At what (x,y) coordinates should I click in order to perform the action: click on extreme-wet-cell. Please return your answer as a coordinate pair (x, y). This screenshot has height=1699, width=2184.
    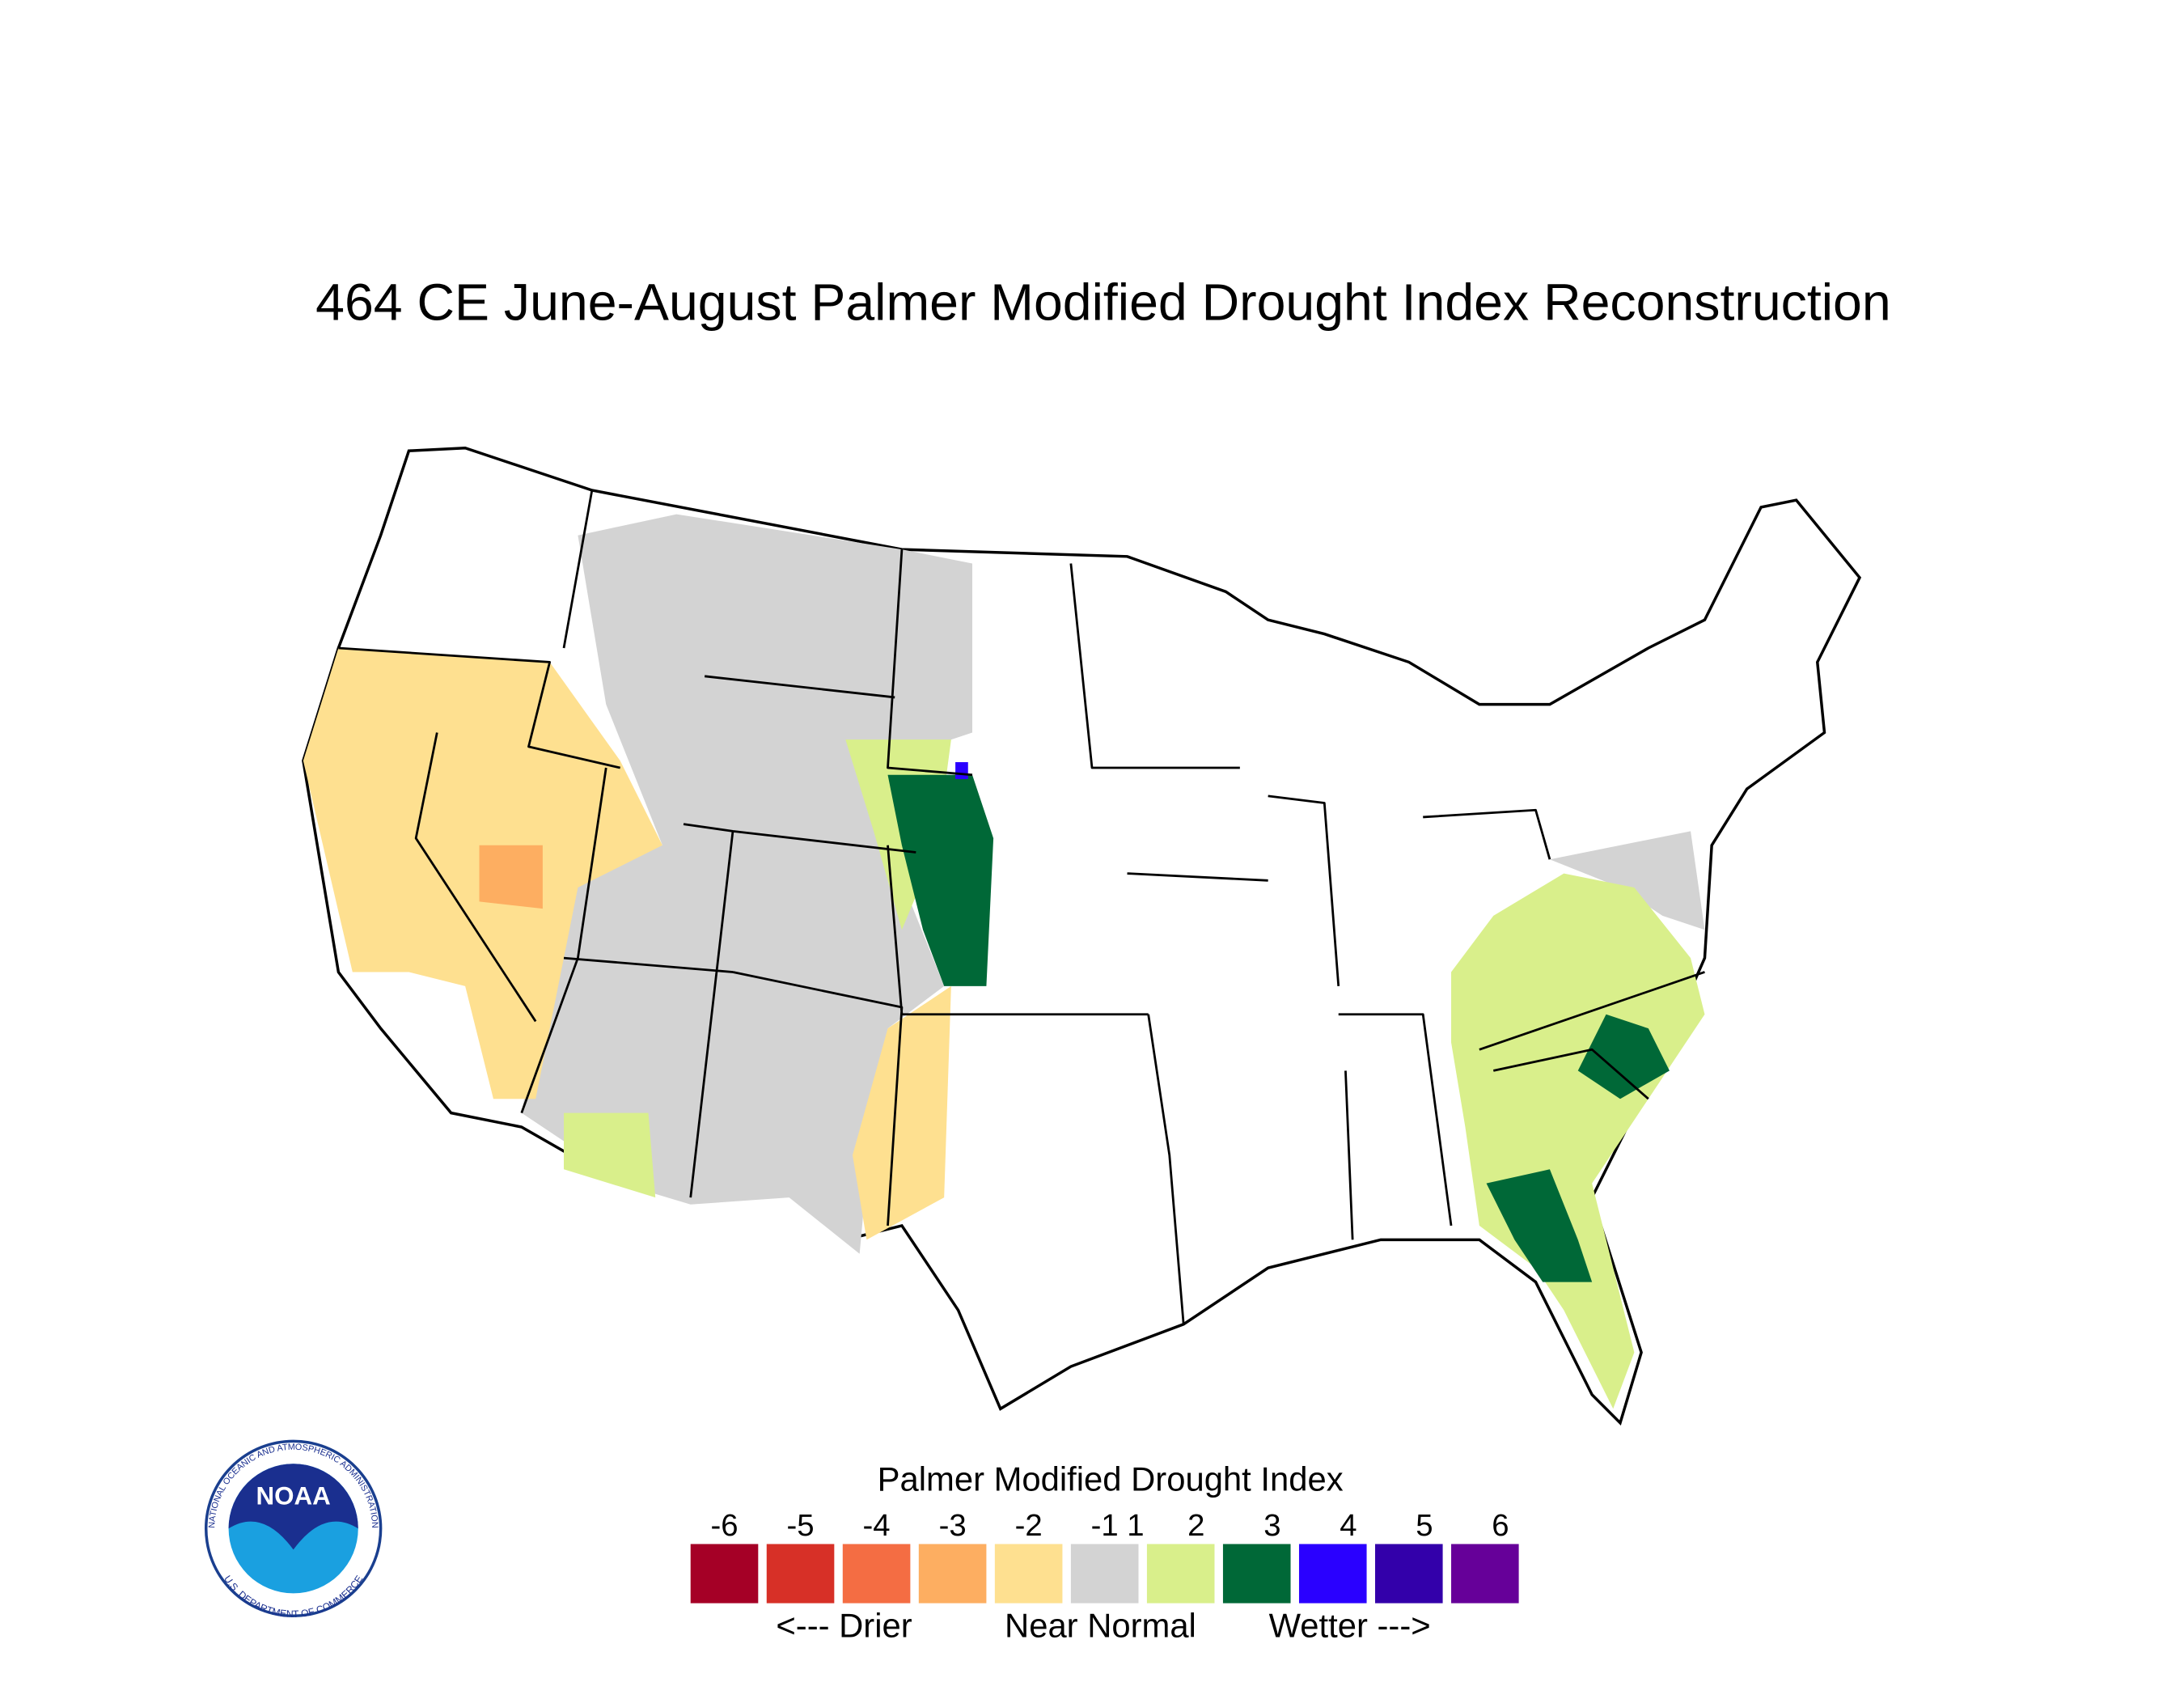
    Looking at the image, I should click on (961, 770).